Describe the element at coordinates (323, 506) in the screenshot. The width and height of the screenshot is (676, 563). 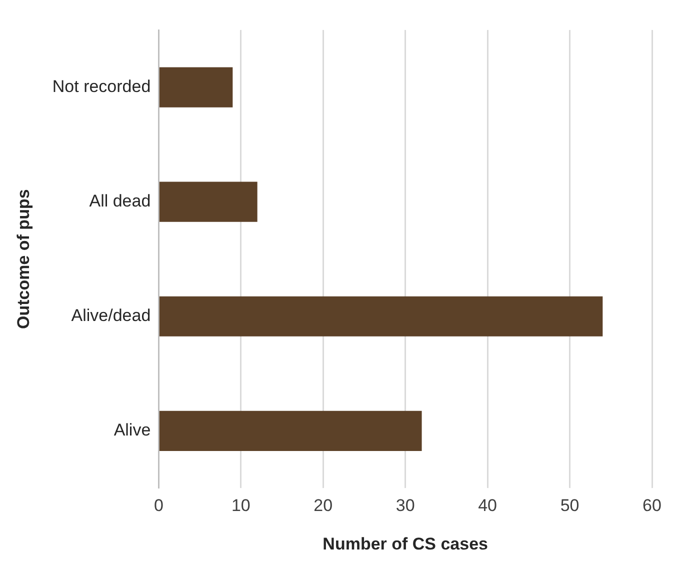
I see `x-tick-label: 20` at that location.